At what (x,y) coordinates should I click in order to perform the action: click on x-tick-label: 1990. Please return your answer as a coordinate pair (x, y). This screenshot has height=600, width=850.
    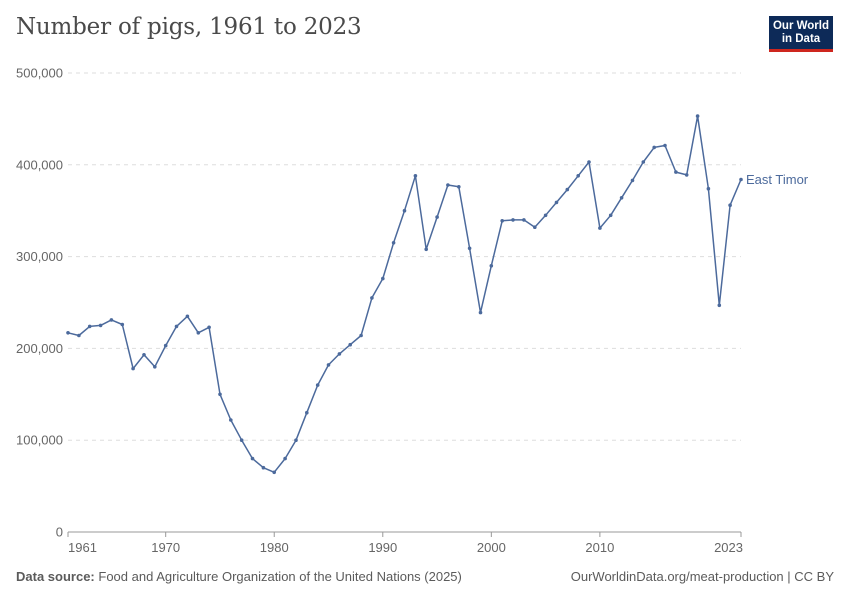
    Looking at the image, I should click on (382, 547).